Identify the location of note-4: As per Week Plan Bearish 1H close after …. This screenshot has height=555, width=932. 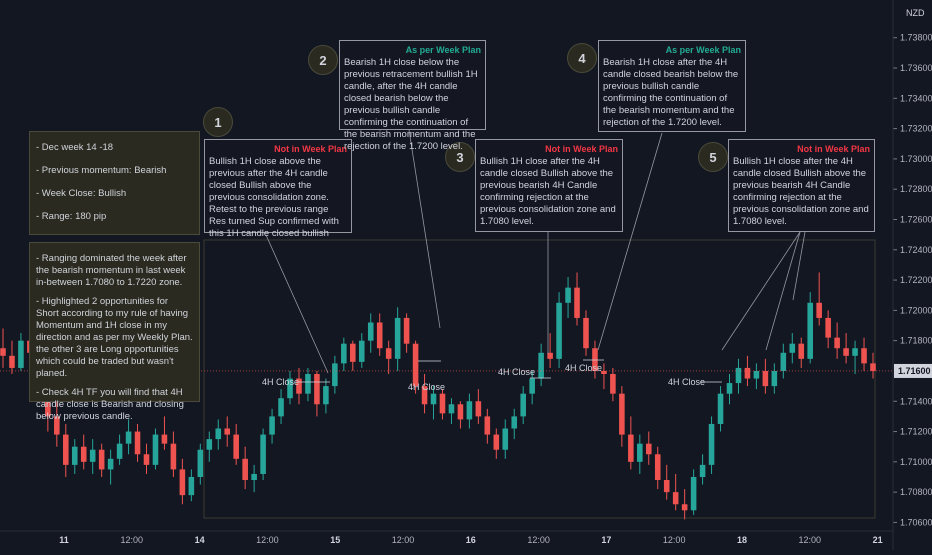
(672, 86).